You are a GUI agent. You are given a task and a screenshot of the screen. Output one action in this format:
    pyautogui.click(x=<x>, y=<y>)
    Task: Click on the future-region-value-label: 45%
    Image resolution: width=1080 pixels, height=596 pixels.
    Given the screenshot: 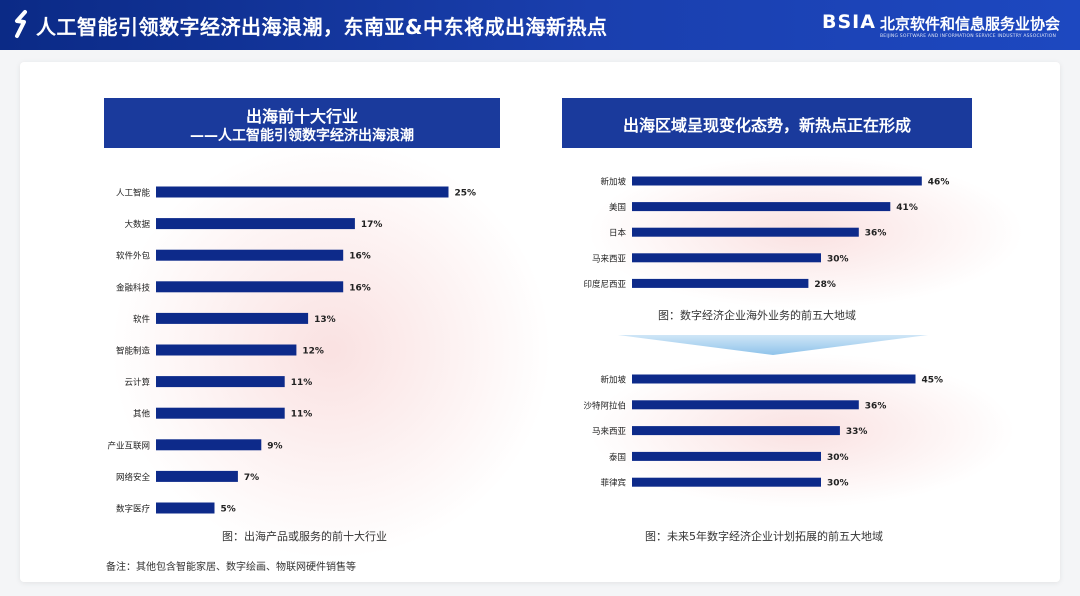 What is the action you would take?
    pyautogui.click(x=933, y=381)
    